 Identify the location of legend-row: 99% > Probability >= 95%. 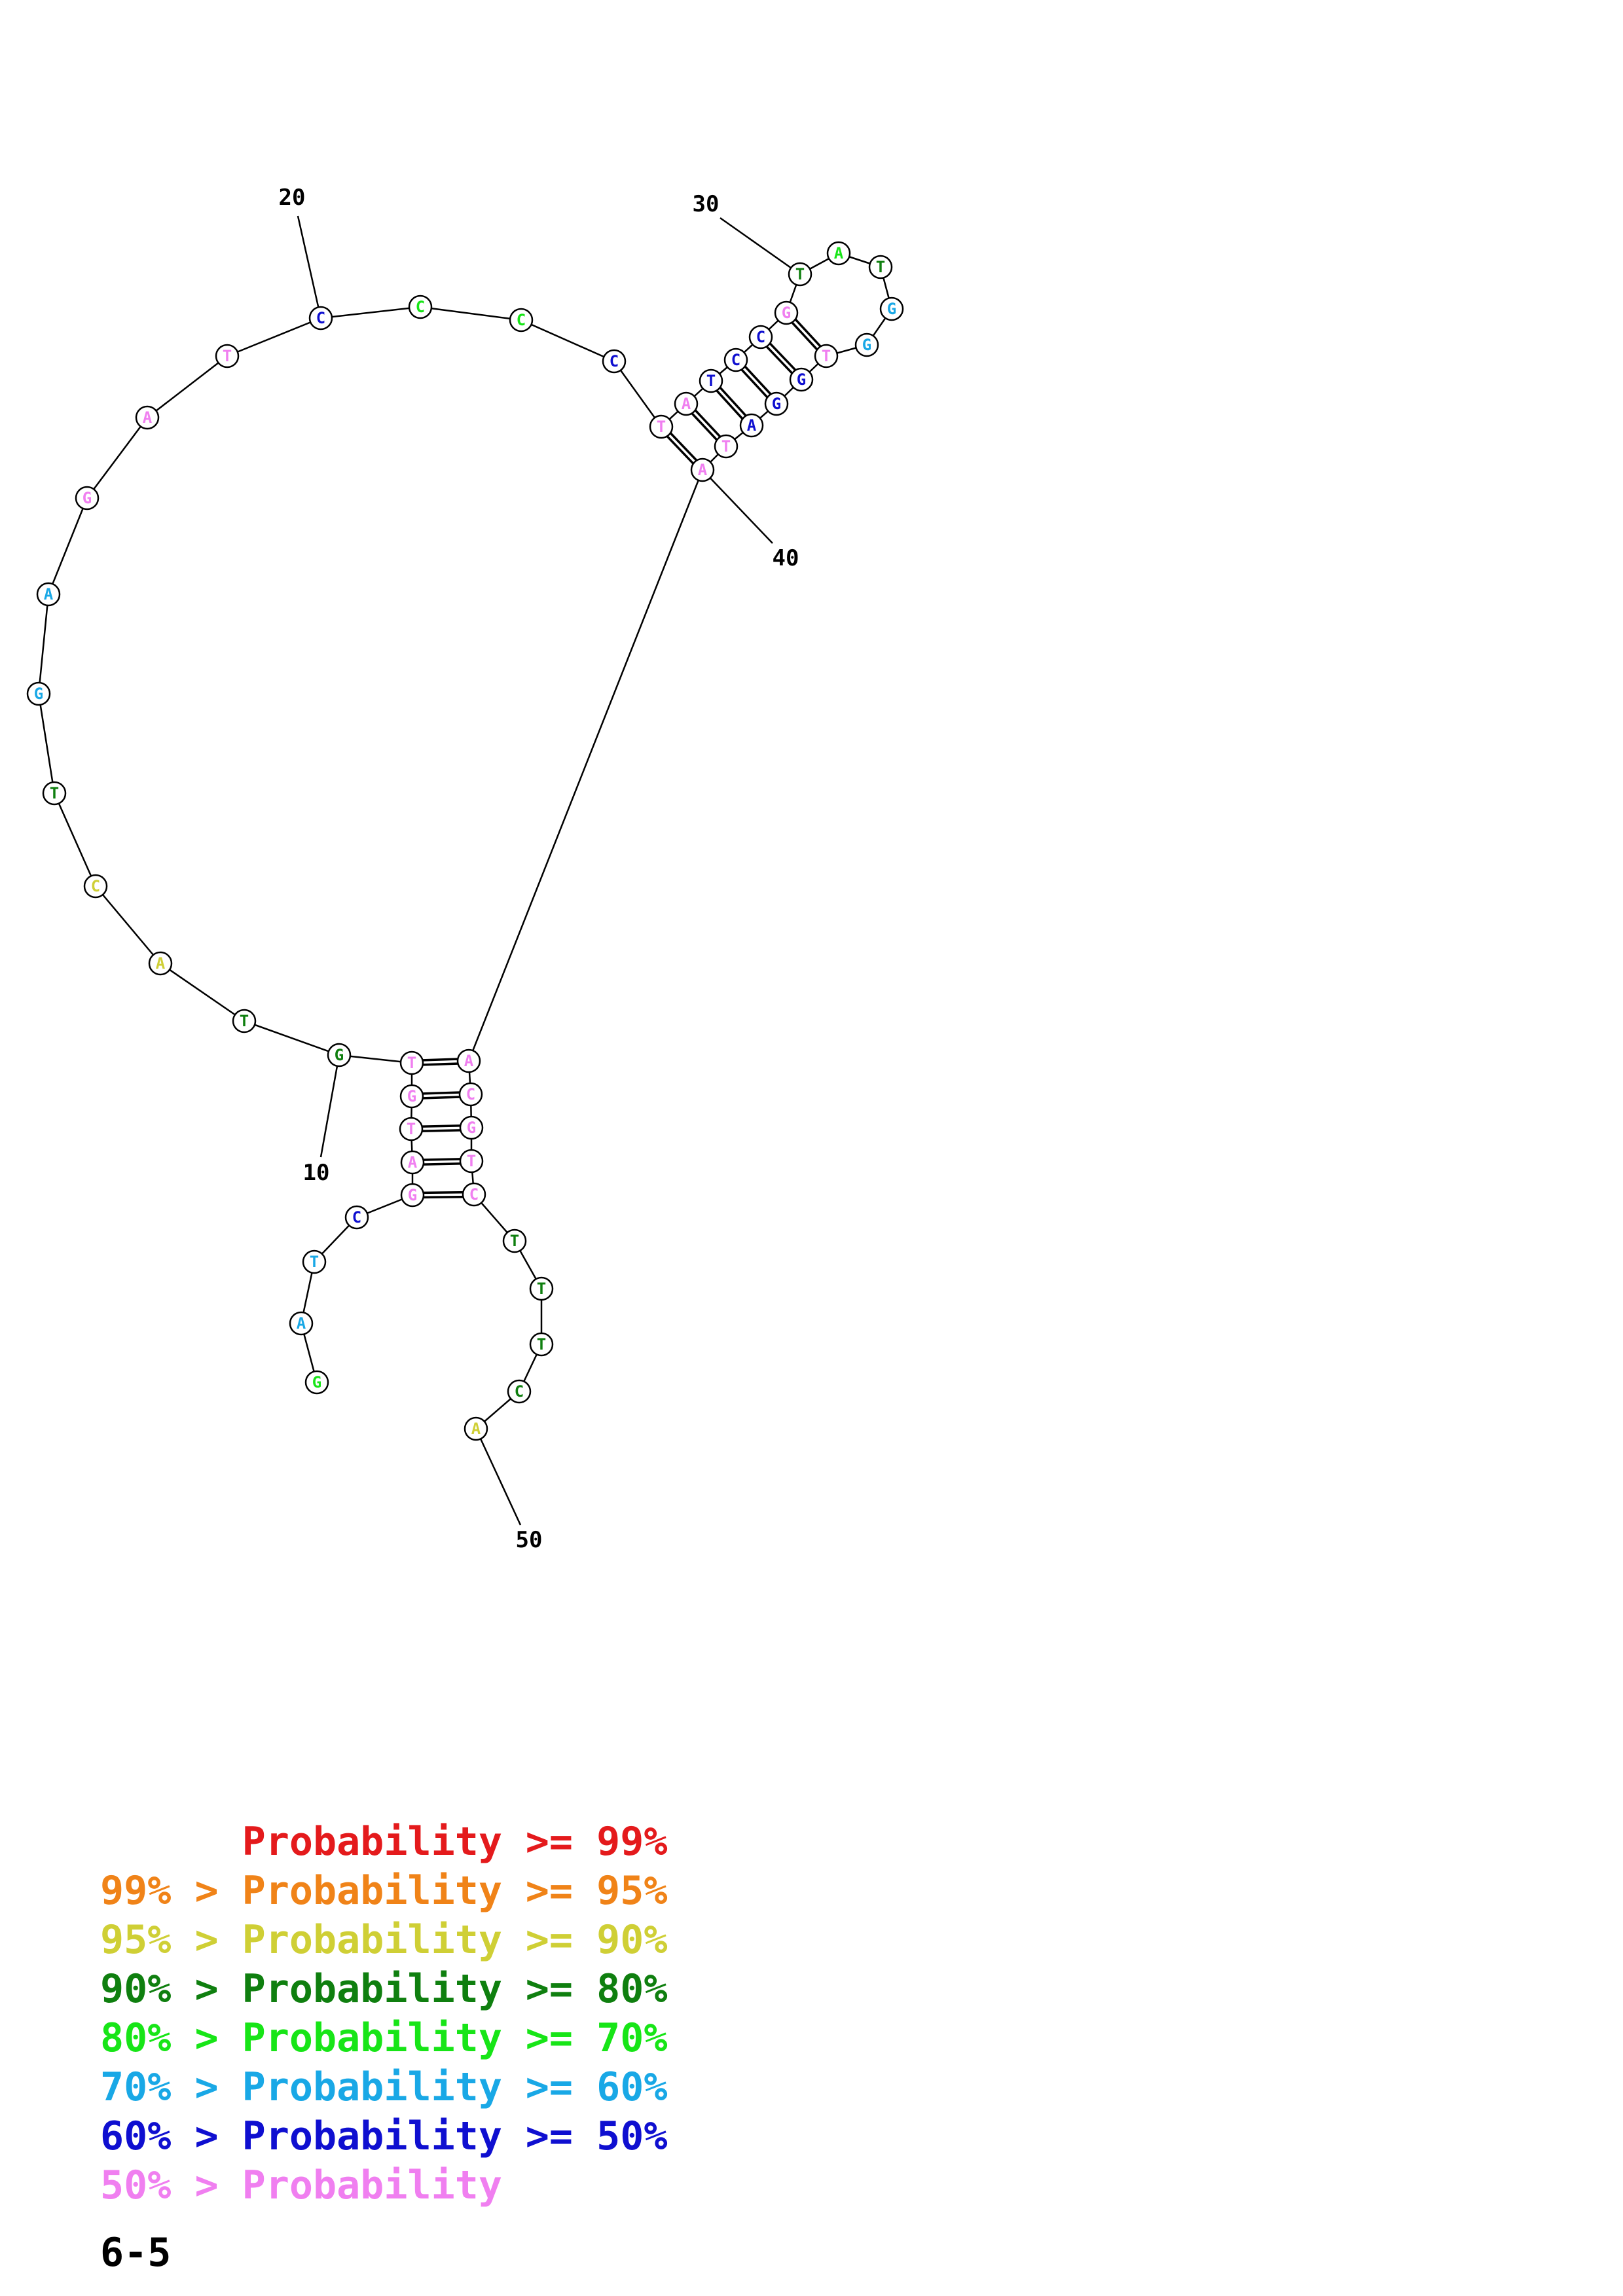
(384, 1891).